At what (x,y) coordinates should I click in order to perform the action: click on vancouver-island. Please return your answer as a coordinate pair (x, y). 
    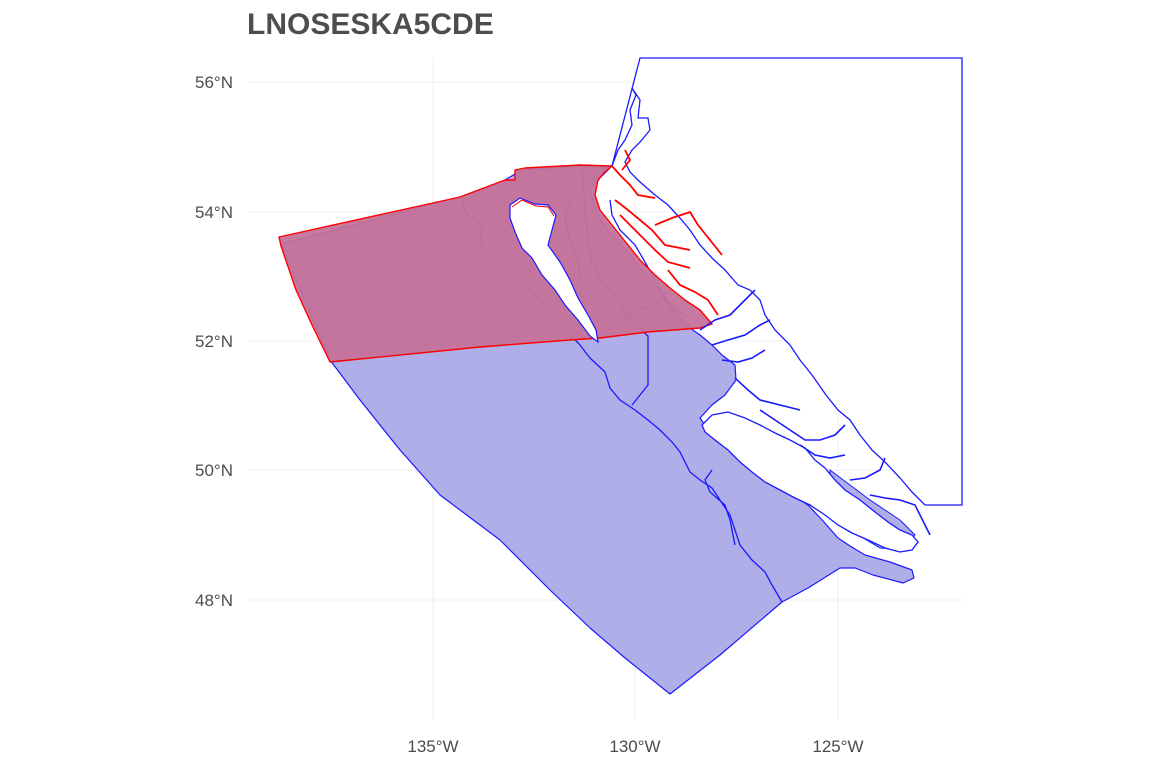
    Looking at the image, I should click on (810, 482).